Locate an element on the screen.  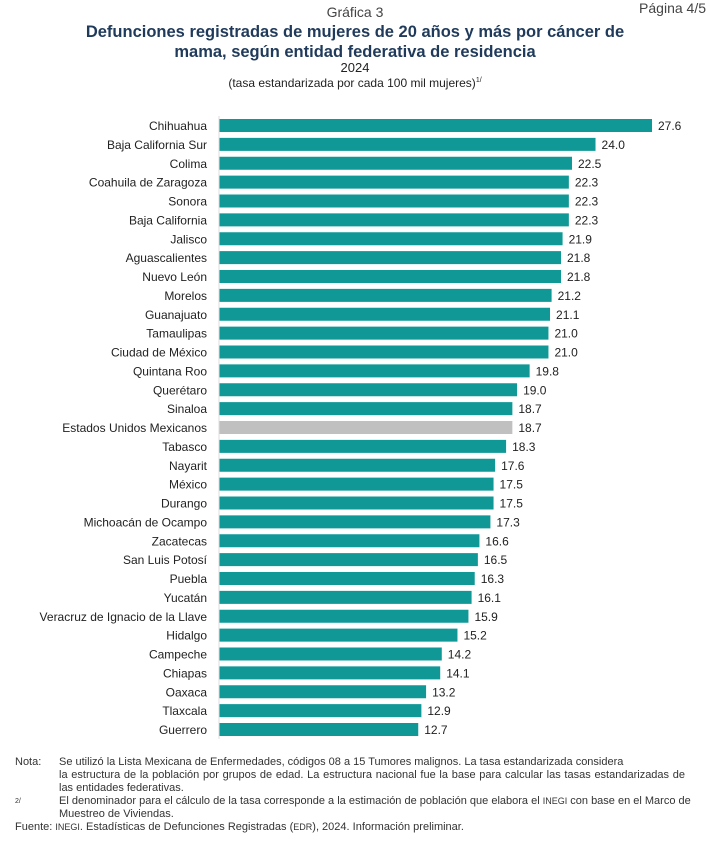
nota-label: Nota: is located at coordinates (28, 762).